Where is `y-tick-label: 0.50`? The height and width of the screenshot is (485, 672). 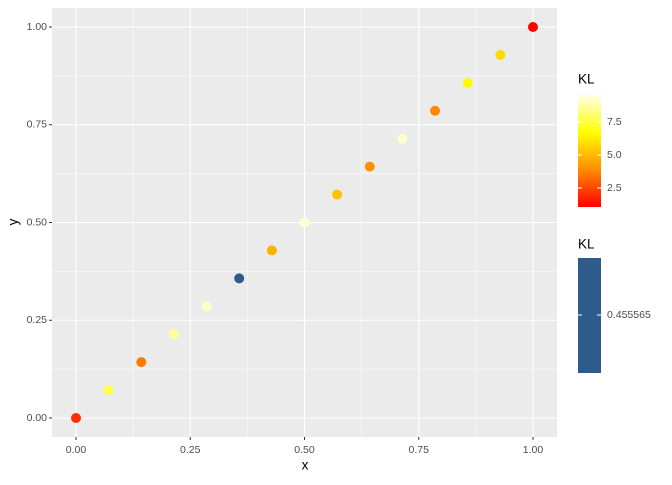
y-tick-label: 0.50 is located at coordinates (37, 222).